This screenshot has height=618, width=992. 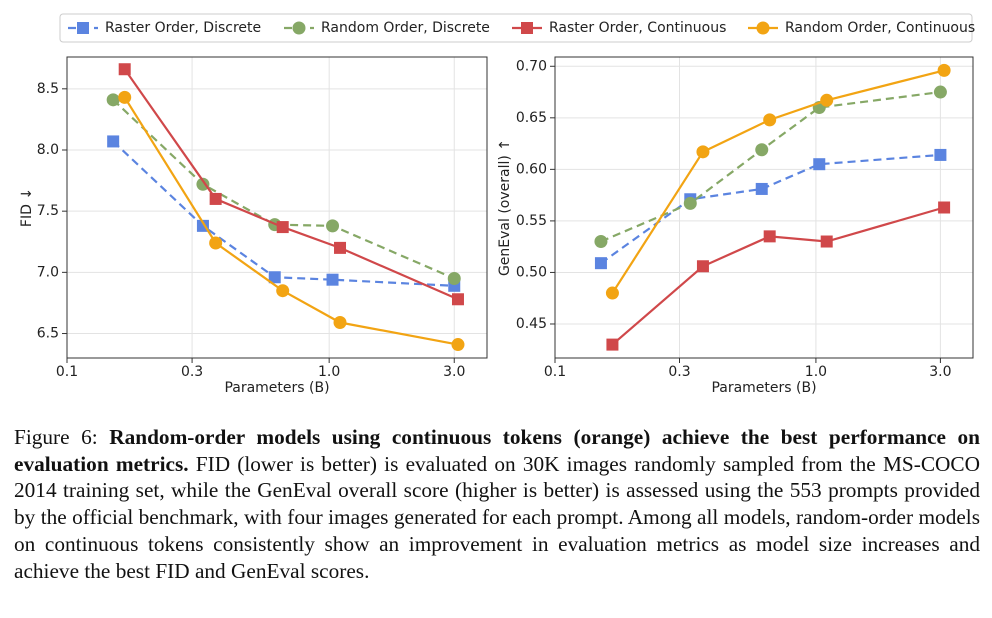 What do you see at coordinates (637, 28) in the screenshot?
I see `legend-label: Raster Order, Continuous` at bounding box center [637, 28].